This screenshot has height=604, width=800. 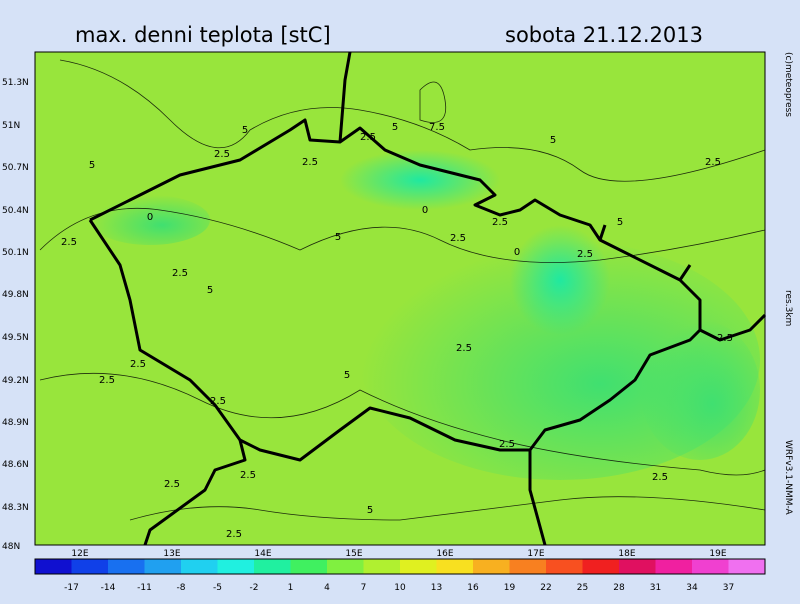 What do you see at coordinates (717, 554) in the screenshot?
I see `lon-label: 19E` at bounding box center [717, 554].